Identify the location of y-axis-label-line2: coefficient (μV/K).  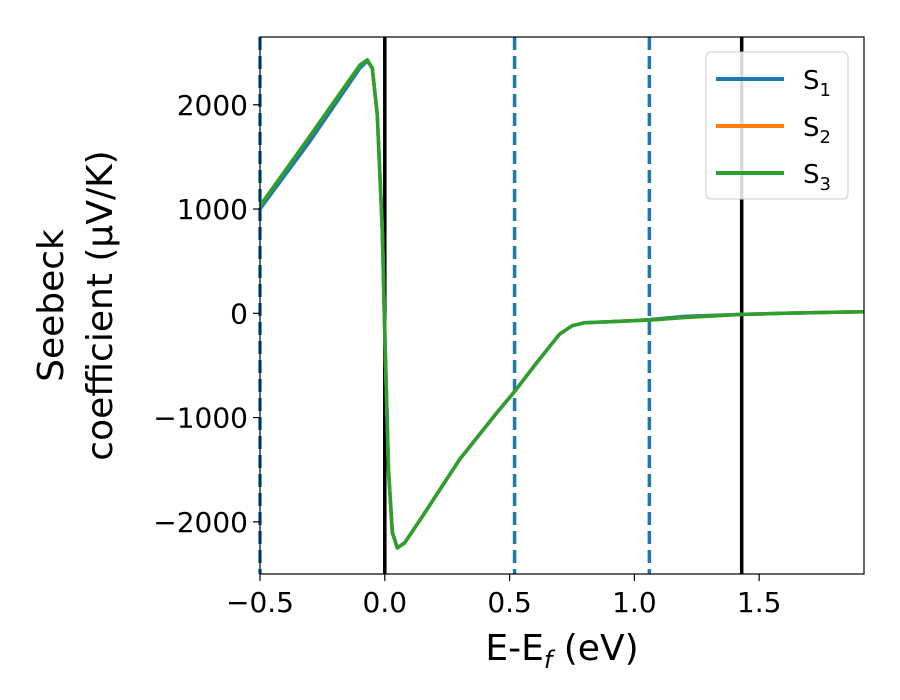
(100, 305).